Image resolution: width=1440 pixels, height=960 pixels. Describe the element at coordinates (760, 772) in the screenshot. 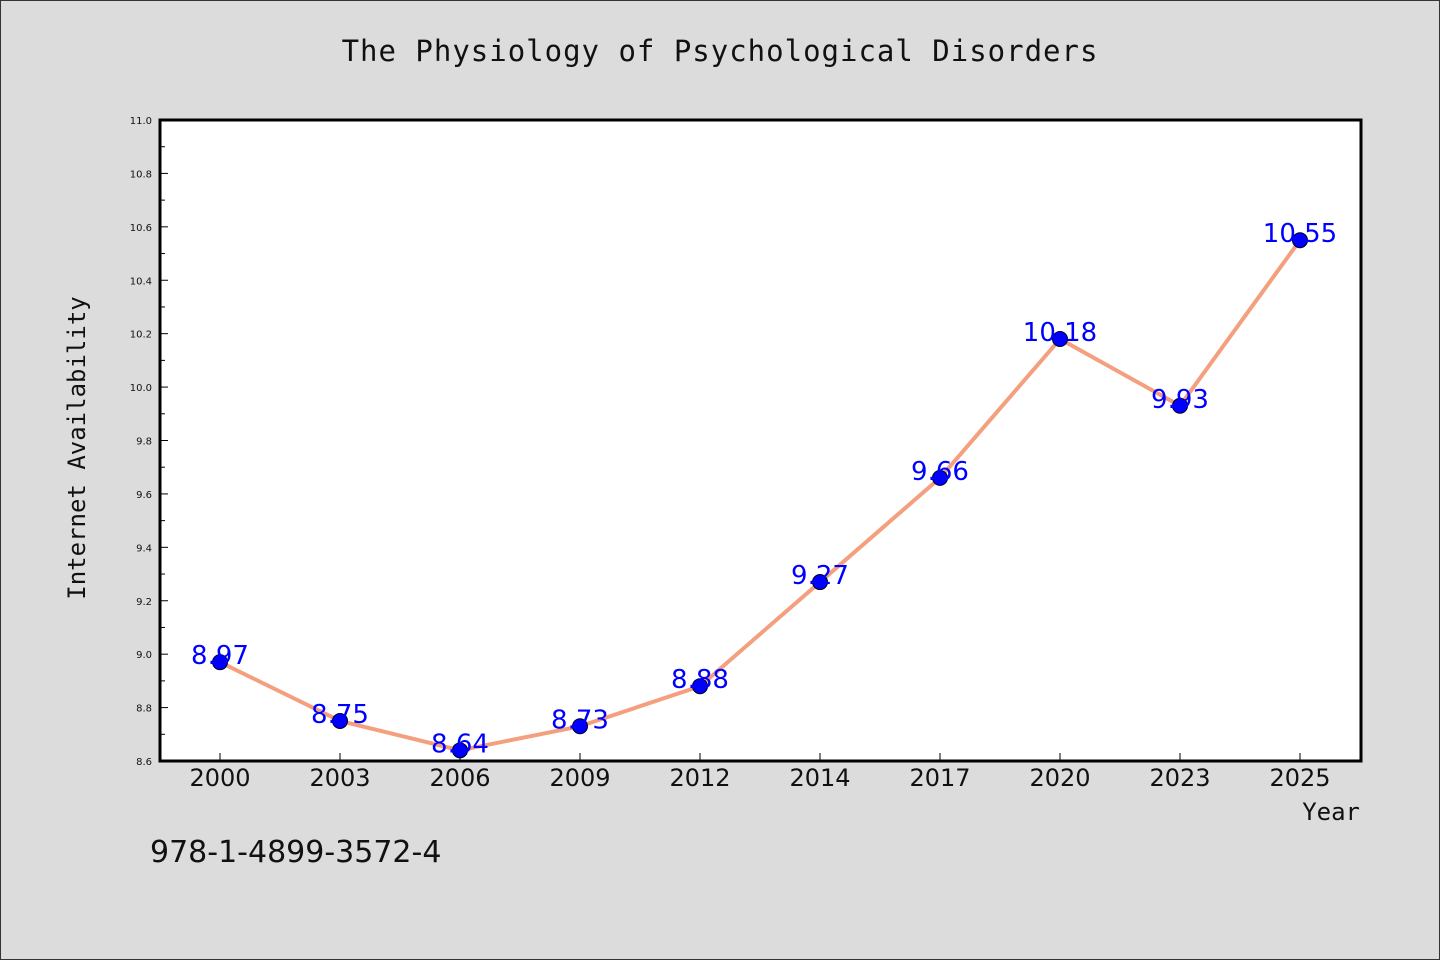

I see `x-axis: 2000 2003 2006 2009 2012 2014 2017 2020 2023 2025` at that location.